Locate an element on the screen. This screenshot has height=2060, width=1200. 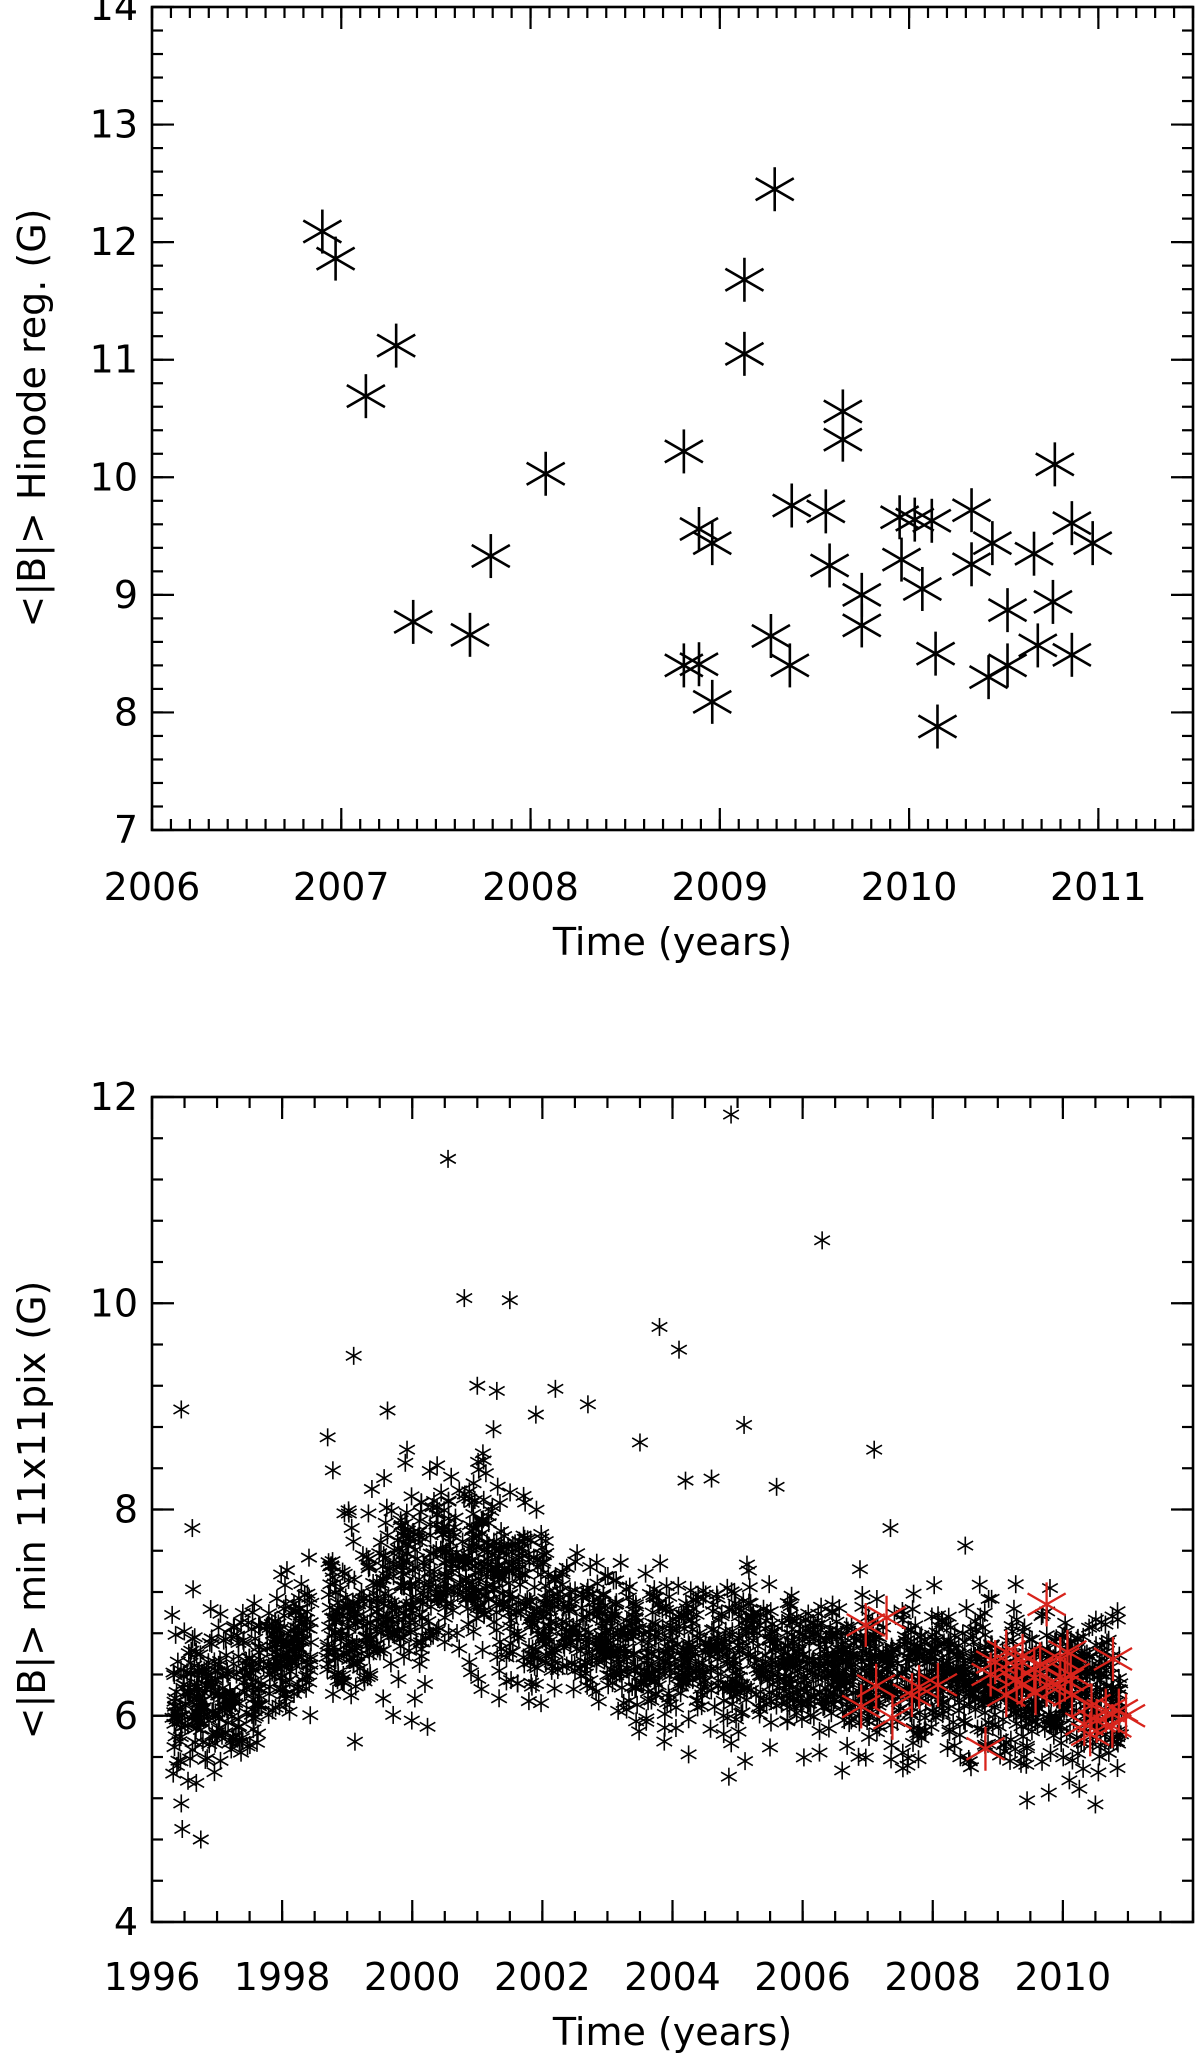
y-tick-label: 14 is located at coordinates (114, 14).